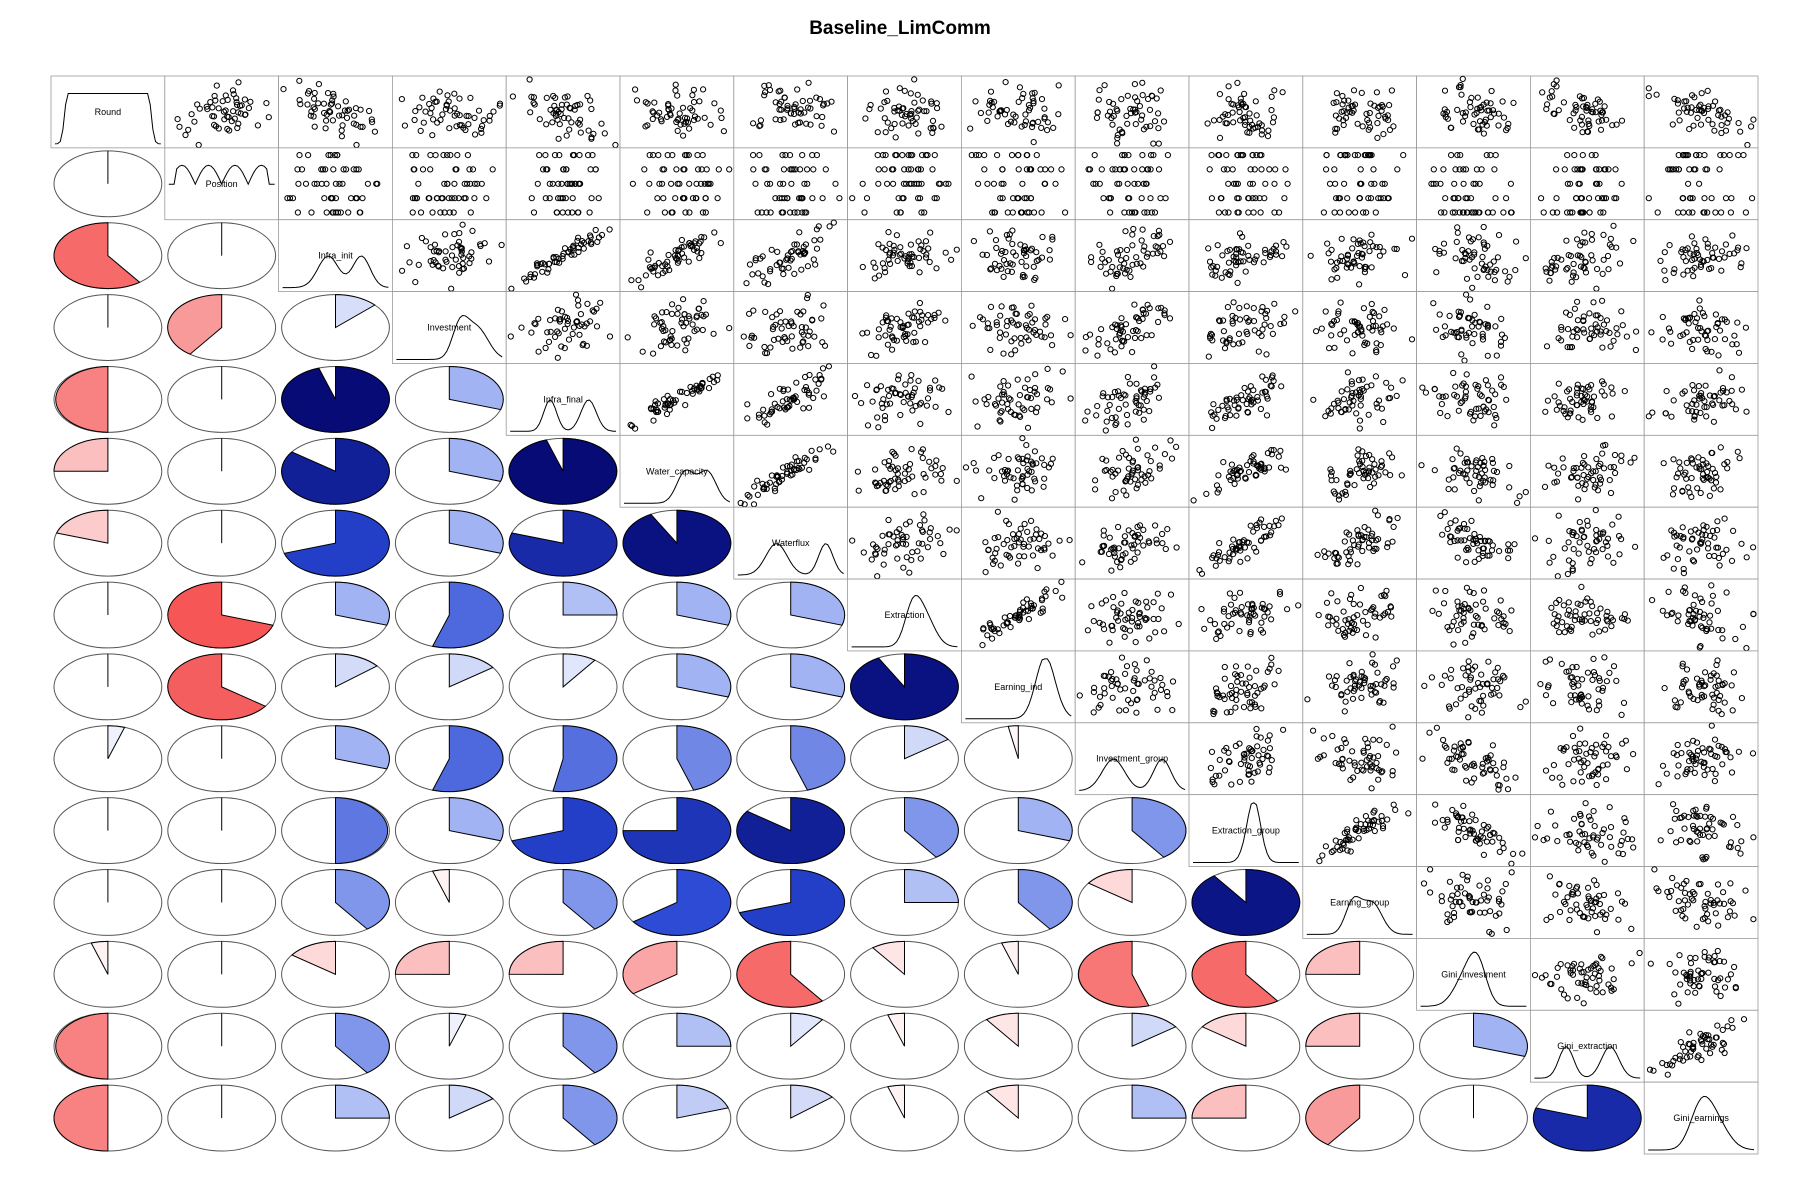  What do you see at coordinates (81, 454) in the screenshot?
I see `pie-slice-Water_capacity-Round` at bounding box center [81, 454].